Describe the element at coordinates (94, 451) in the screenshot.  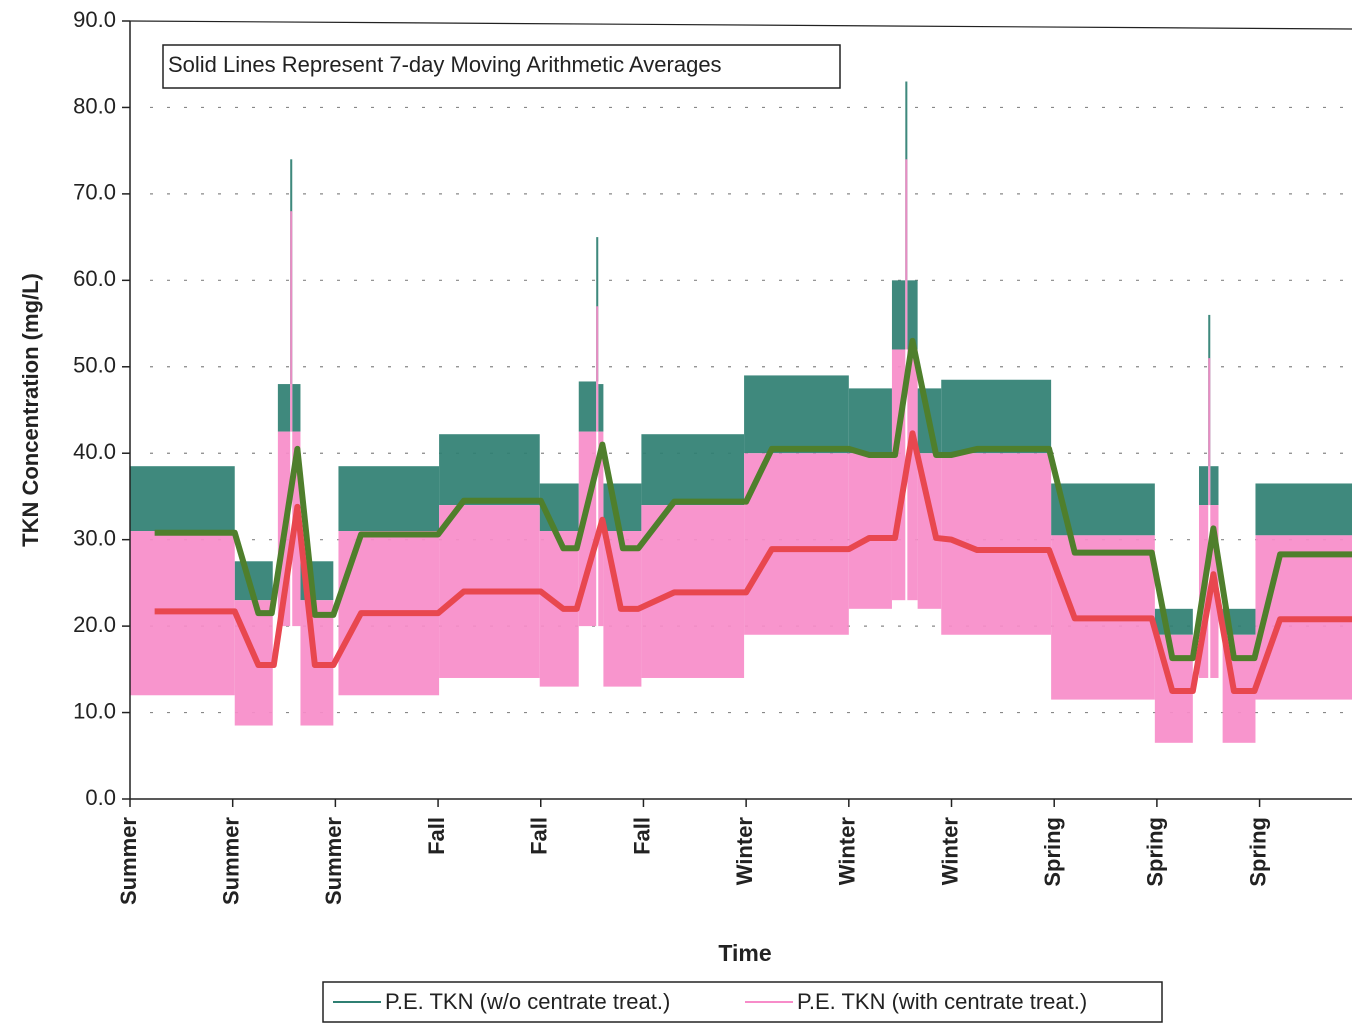
I see `y-tick-label: 40.0` at that location.